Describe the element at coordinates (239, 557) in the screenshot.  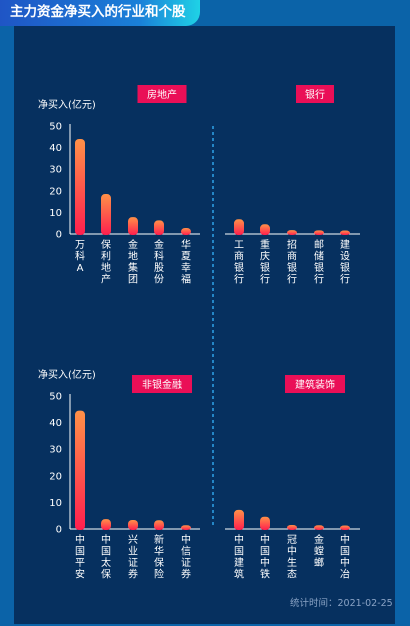
I see `x-tick-label: 中国建筑` at that location.